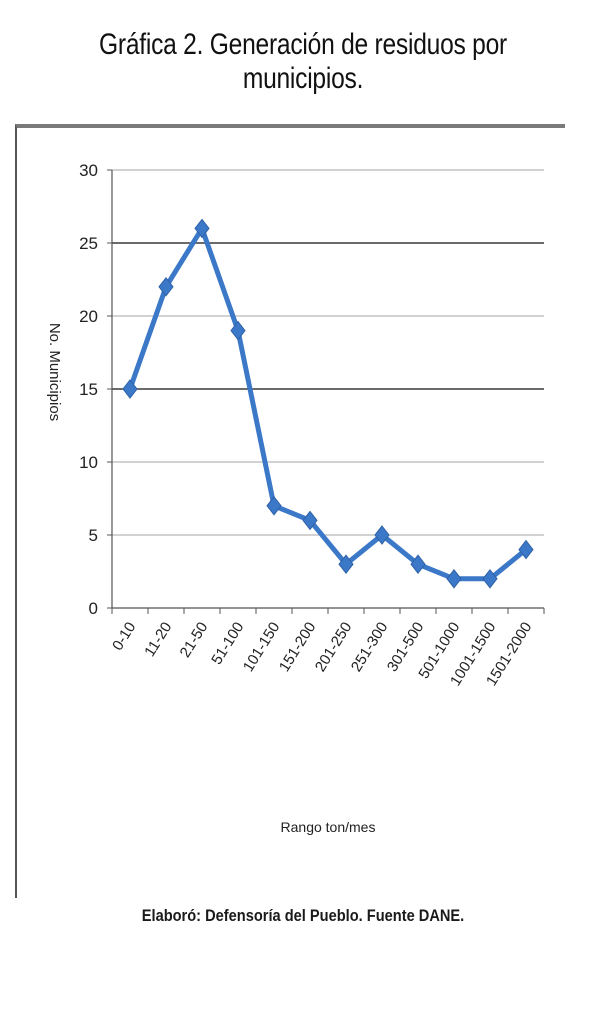  Describe the element at coordinates (194, 640) in the screenshot. I see `x-tick-label: 21-50` at that location.